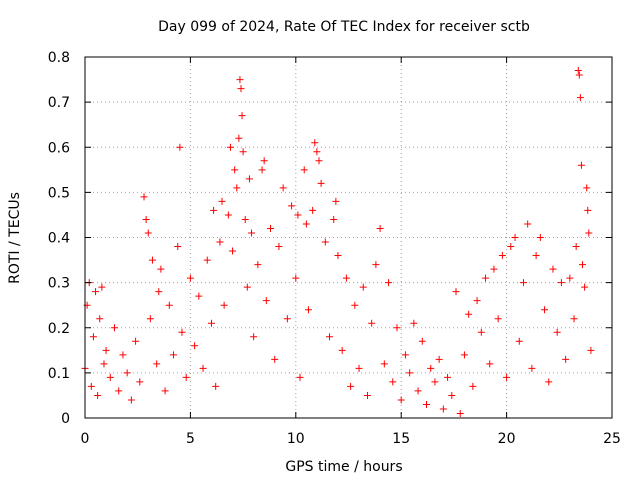  I want to click on y-tick-label: 0.7, so click(59, 103).